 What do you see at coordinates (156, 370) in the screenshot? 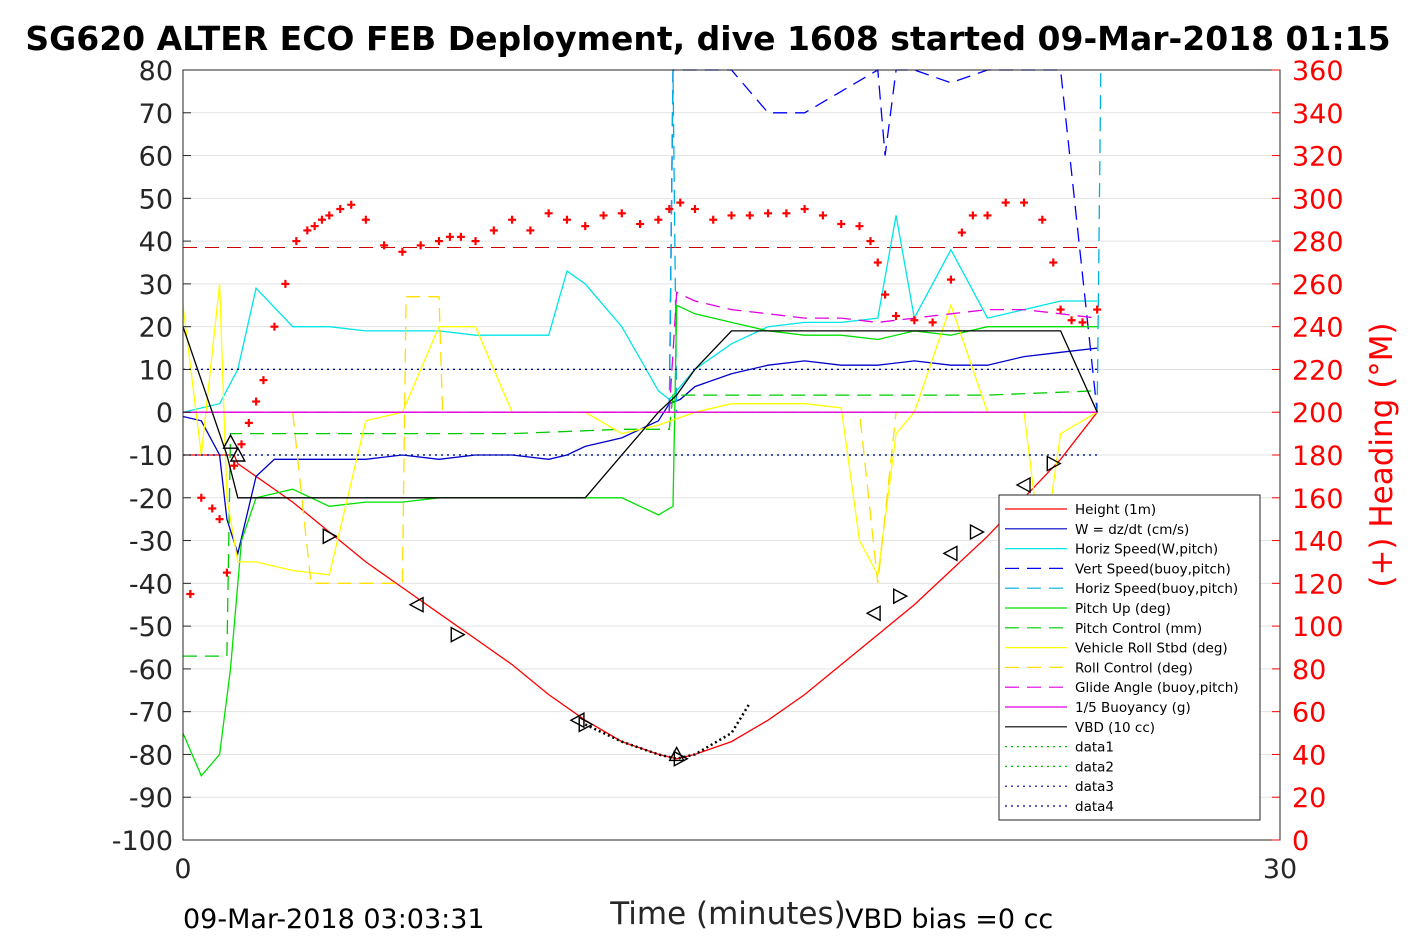
I see `y-tick-label: 10` at bounding box center [156, 370].